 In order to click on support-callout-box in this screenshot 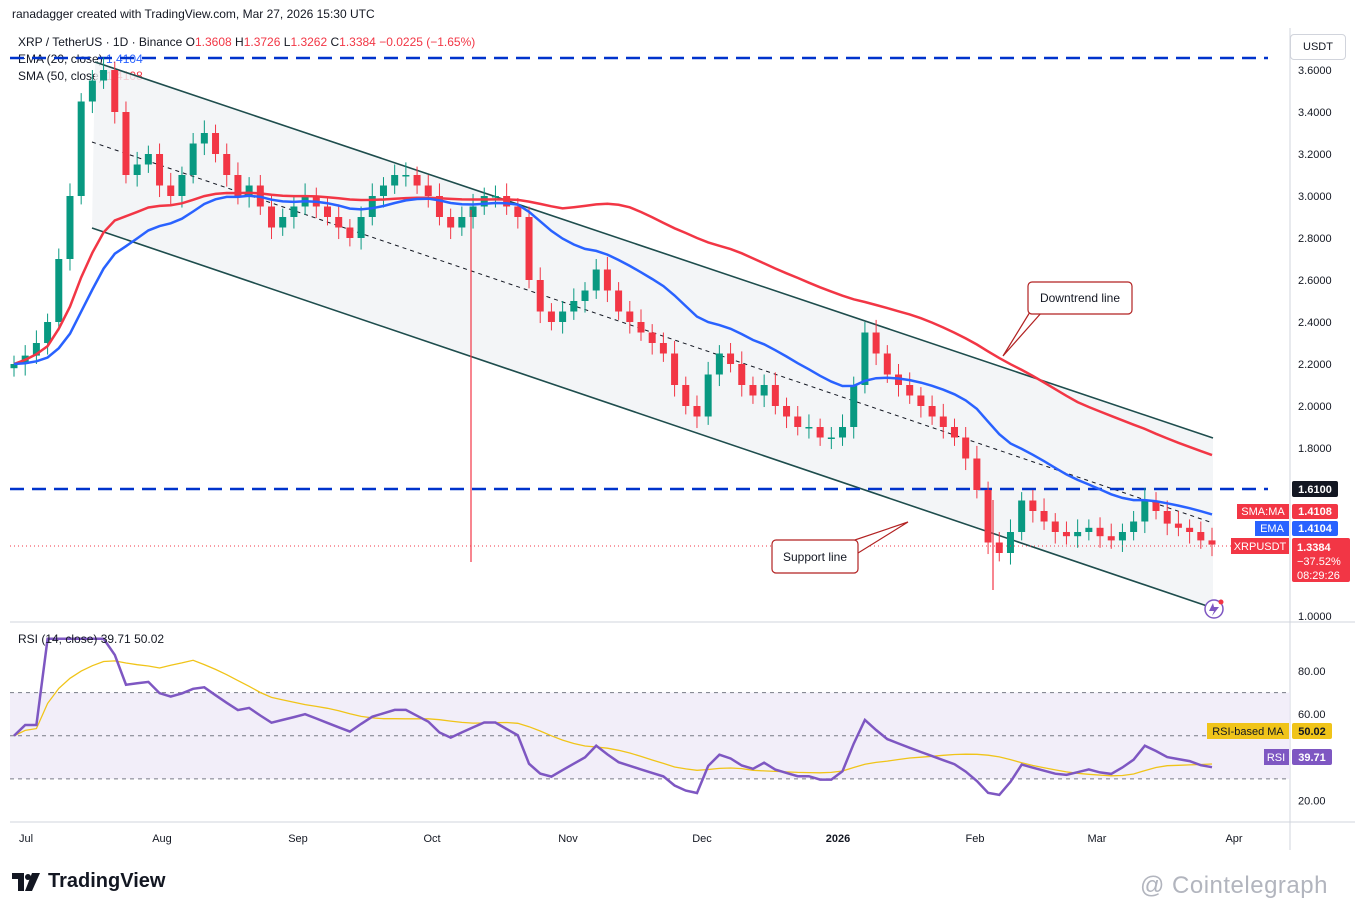, I will do `click(815, 556)`.